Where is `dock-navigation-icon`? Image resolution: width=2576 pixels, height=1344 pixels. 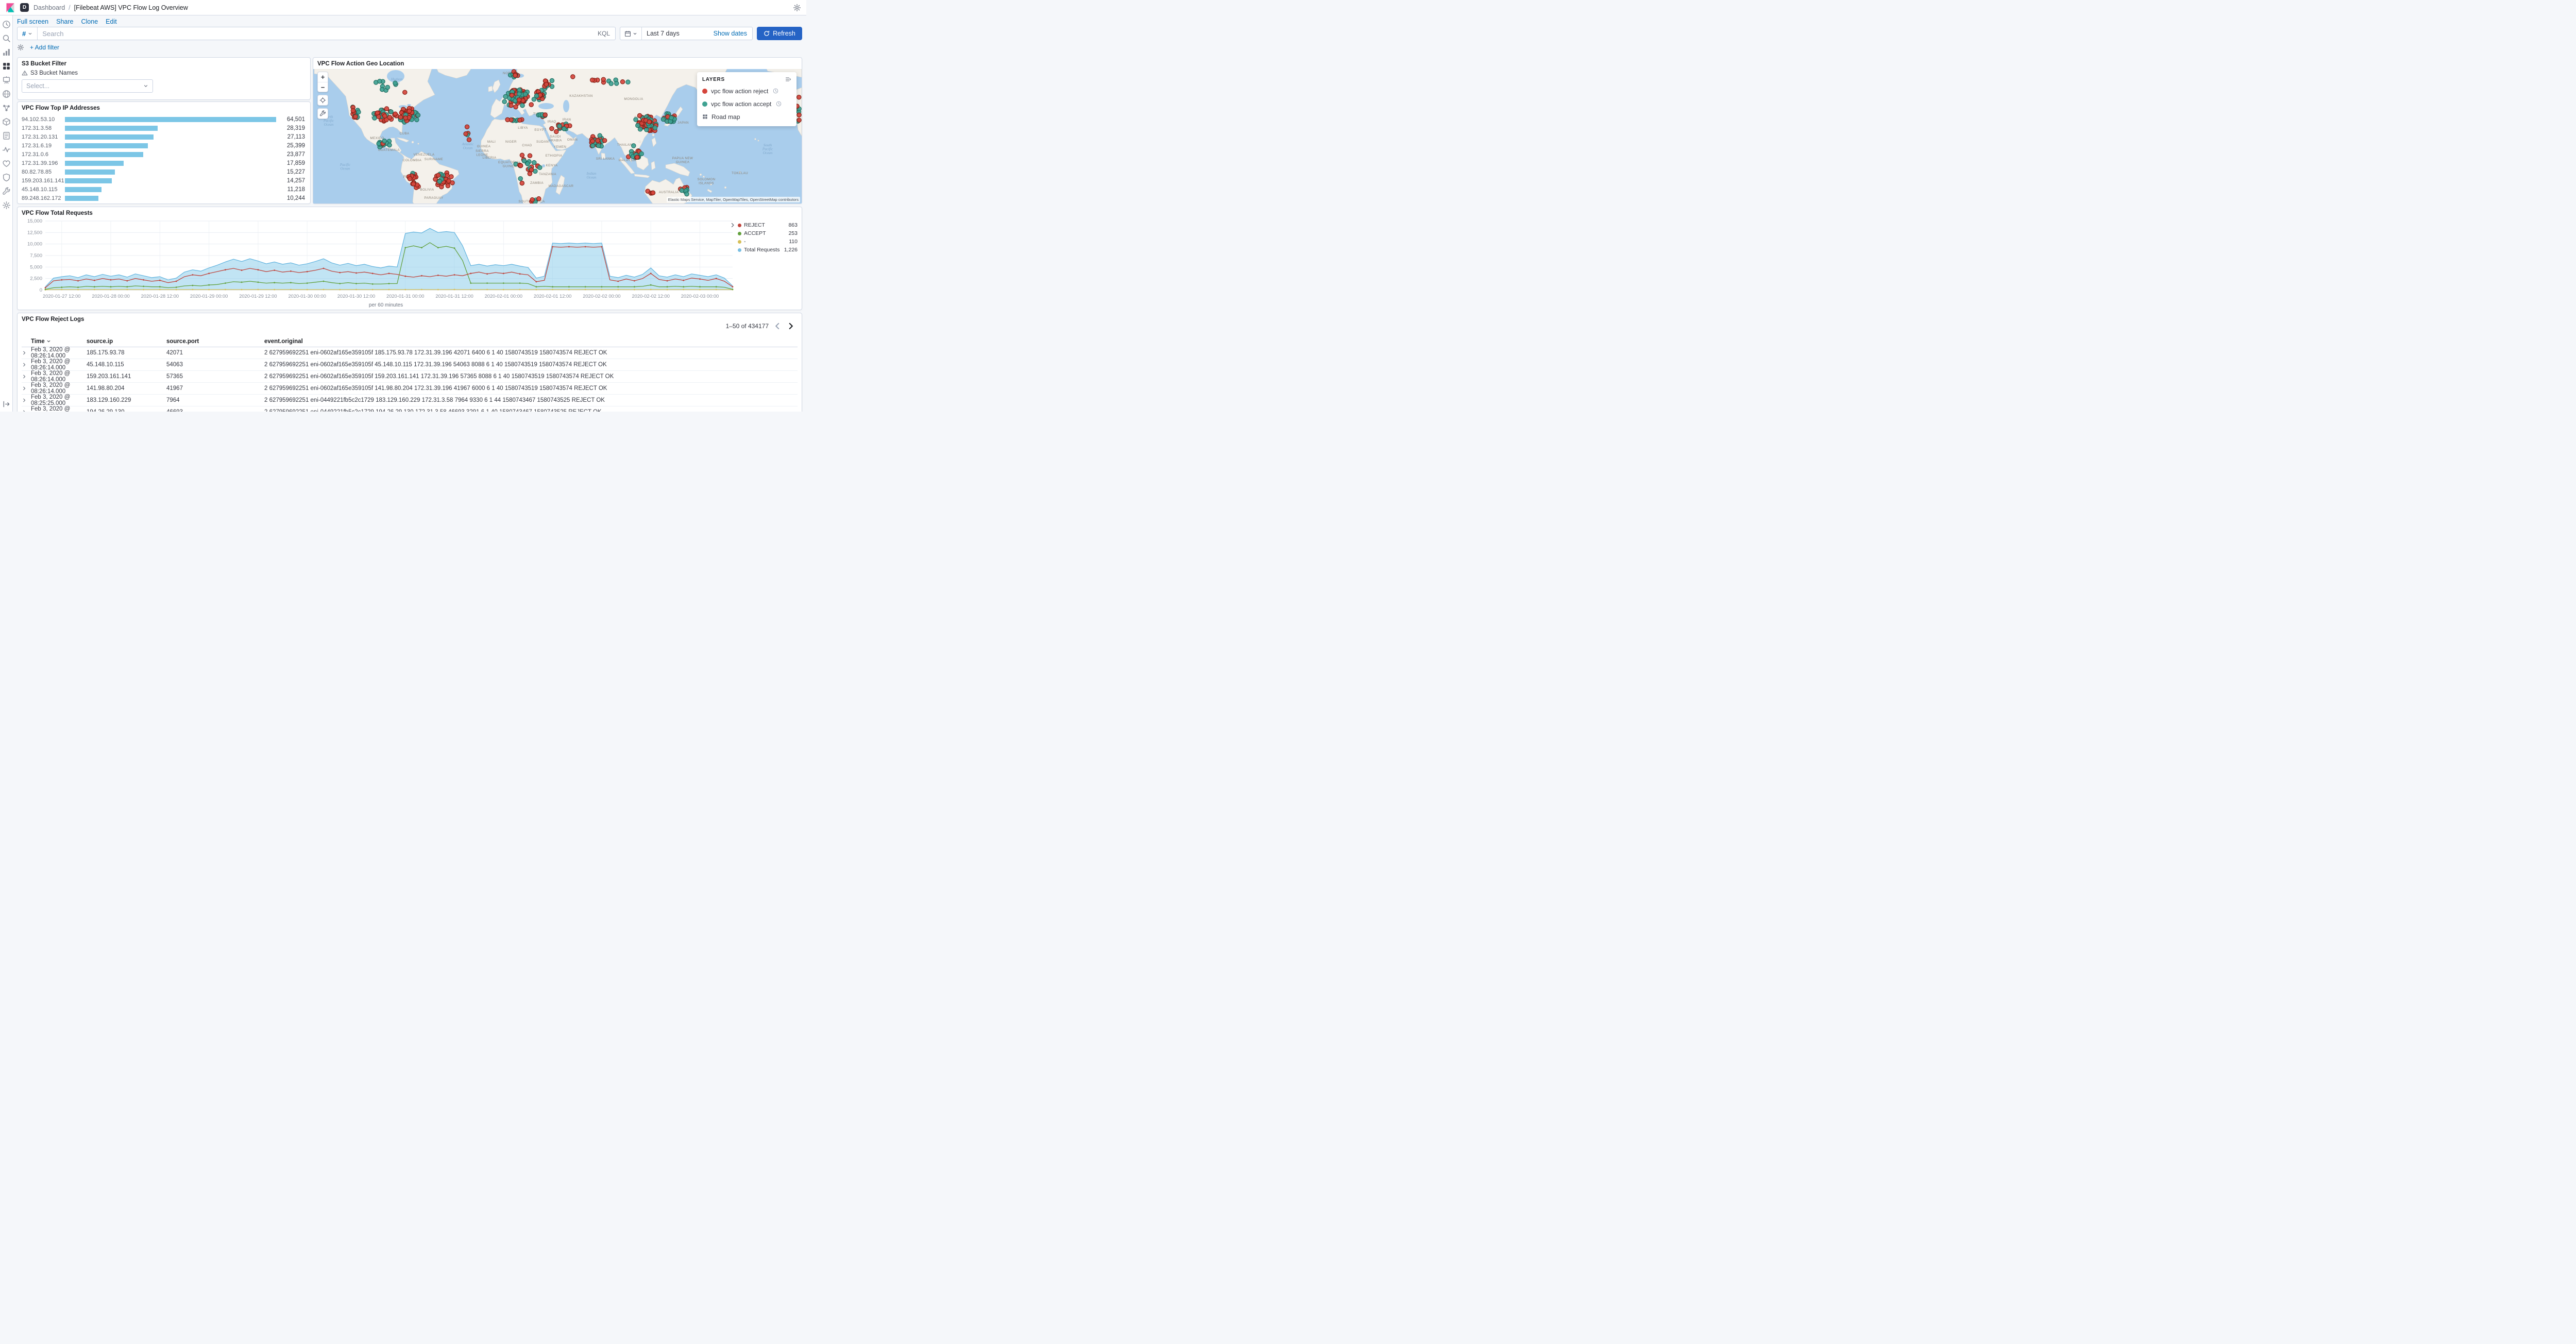
dock-navigation-icon is located at coordinates (6, 404).